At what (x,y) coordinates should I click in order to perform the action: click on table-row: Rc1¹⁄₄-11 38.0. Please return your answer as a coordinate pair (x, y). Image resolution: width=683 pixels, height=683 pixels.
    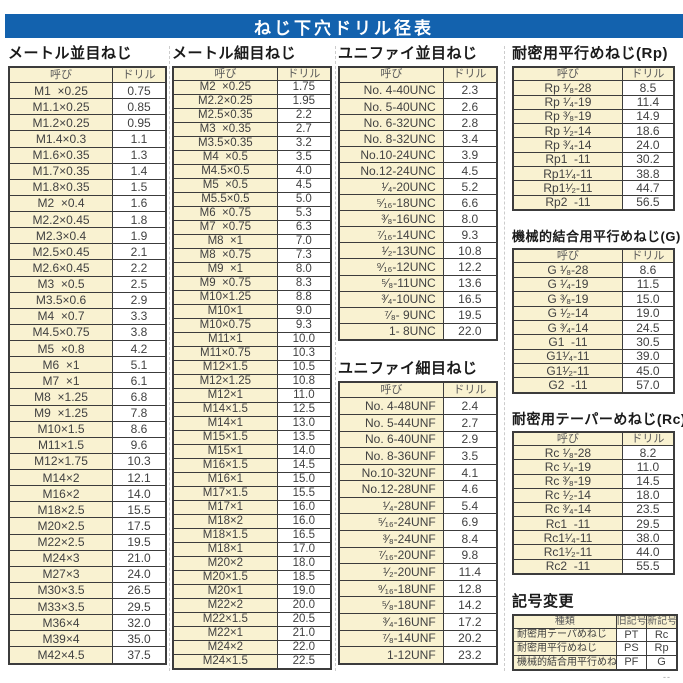
    Looking at the image, I should click on (593, 538).